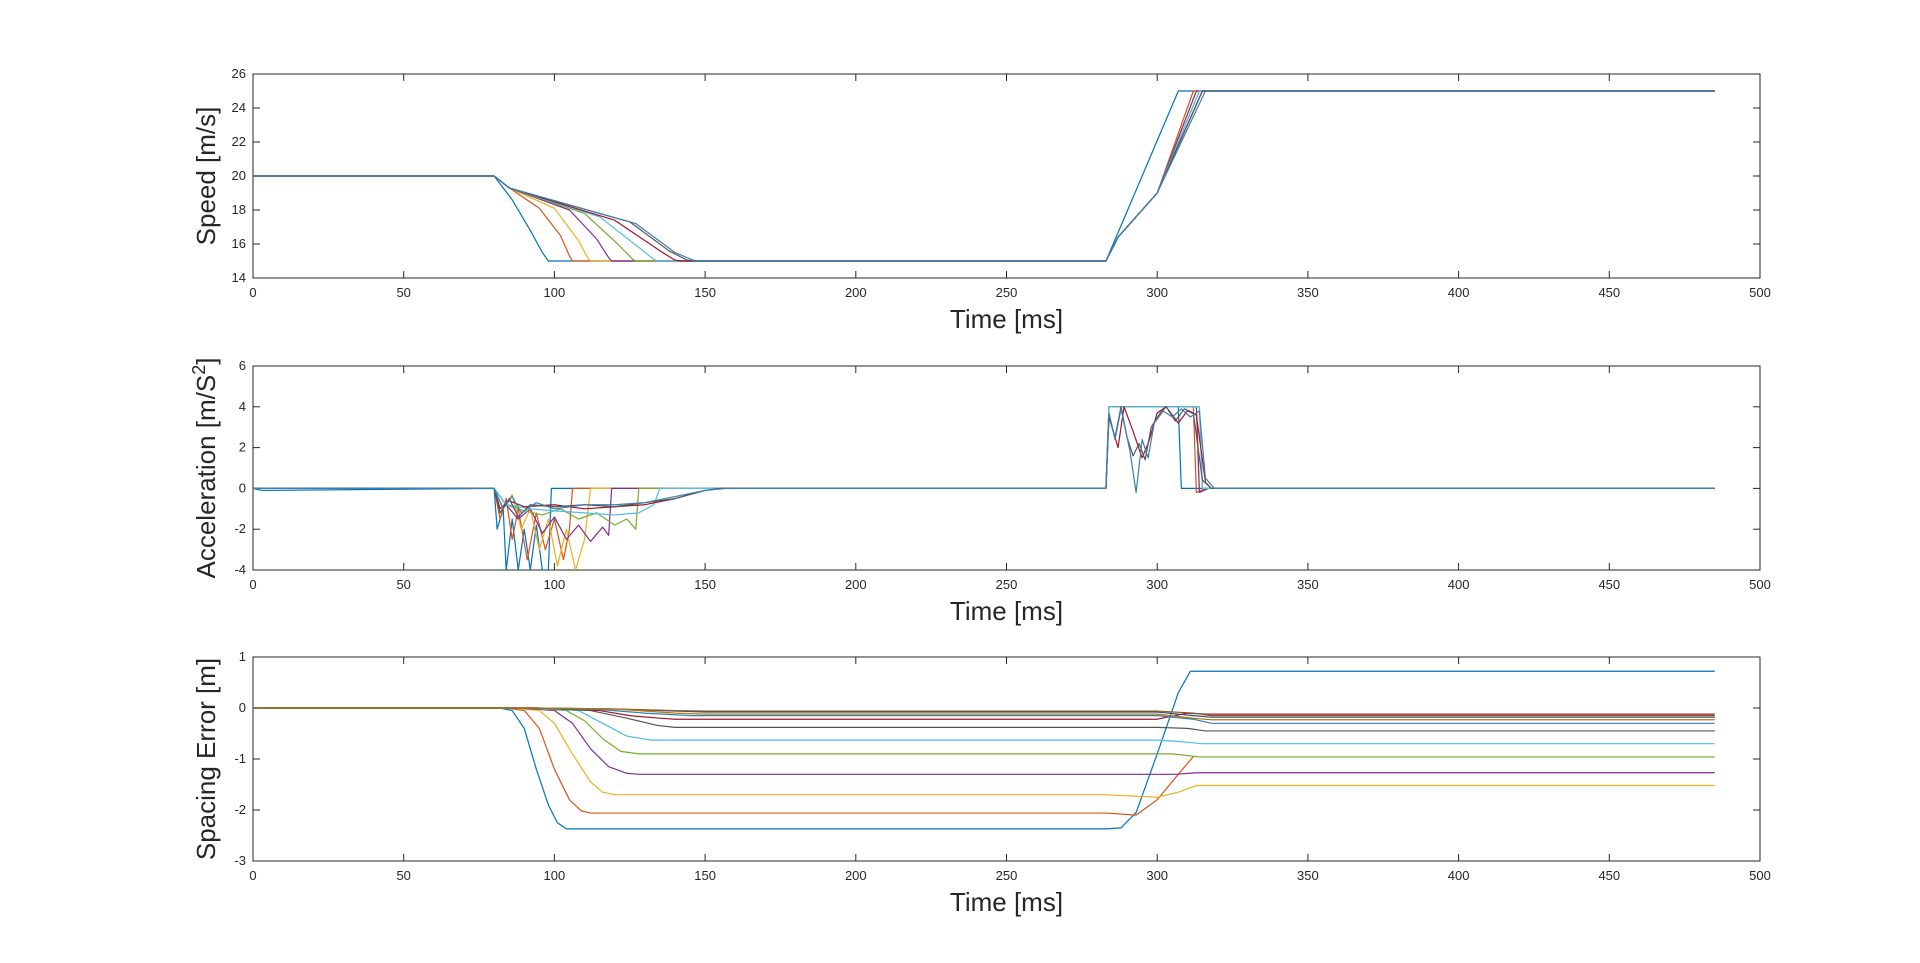  What do you see at coordinates (206, 361) in the screenshot?
I see `y-axis-label-suffix: ]` at bounding box center [206, 361].